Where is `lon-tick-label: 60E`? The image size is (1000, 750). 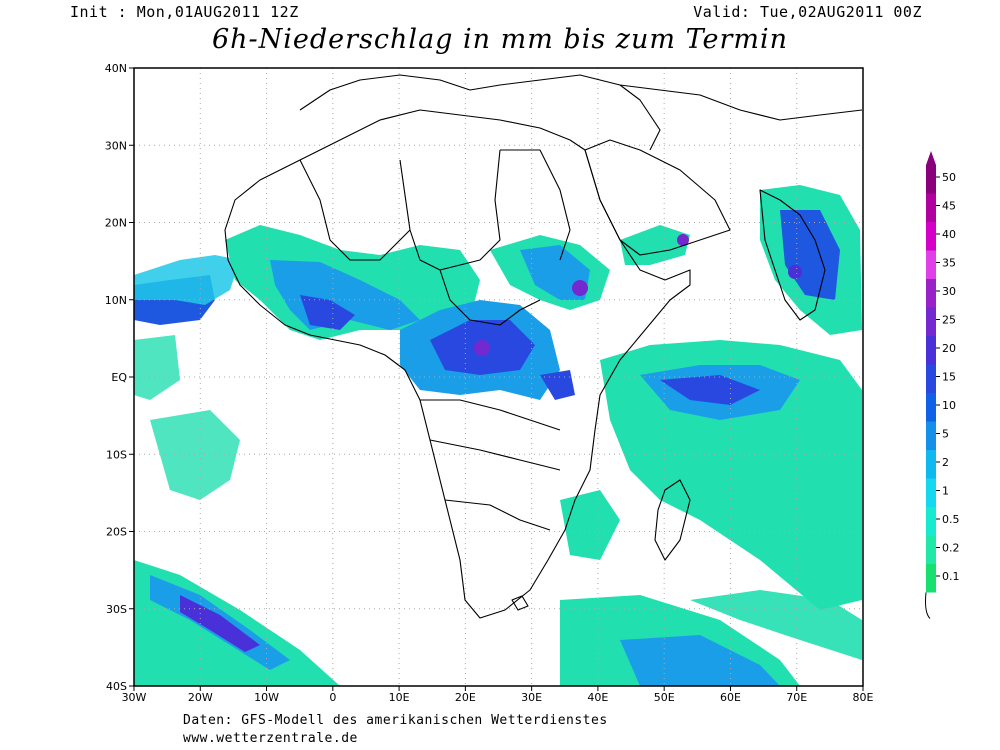 lon-tick-label: 60E is located at coordinates (730, 697).